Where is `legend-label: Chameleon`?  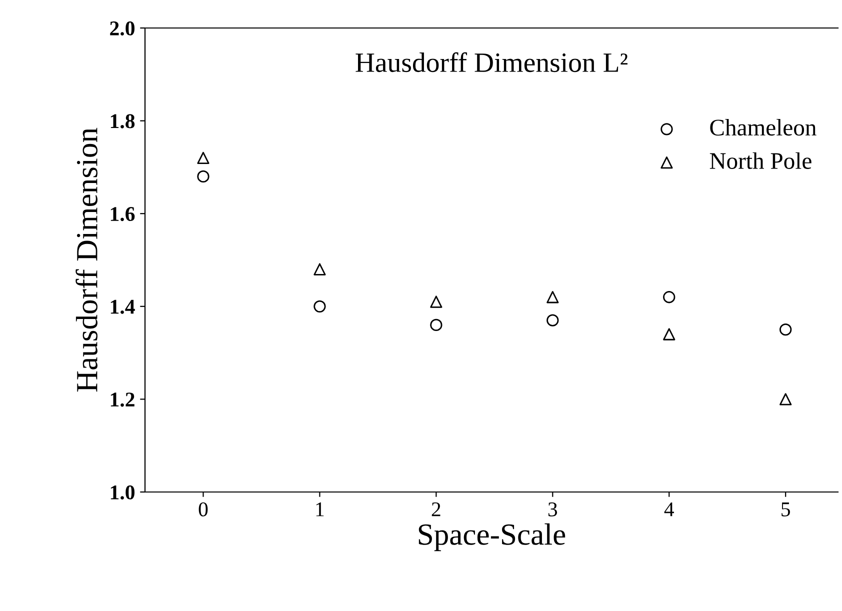
legend-label: Chameleon is located at coordinates (763, 127).